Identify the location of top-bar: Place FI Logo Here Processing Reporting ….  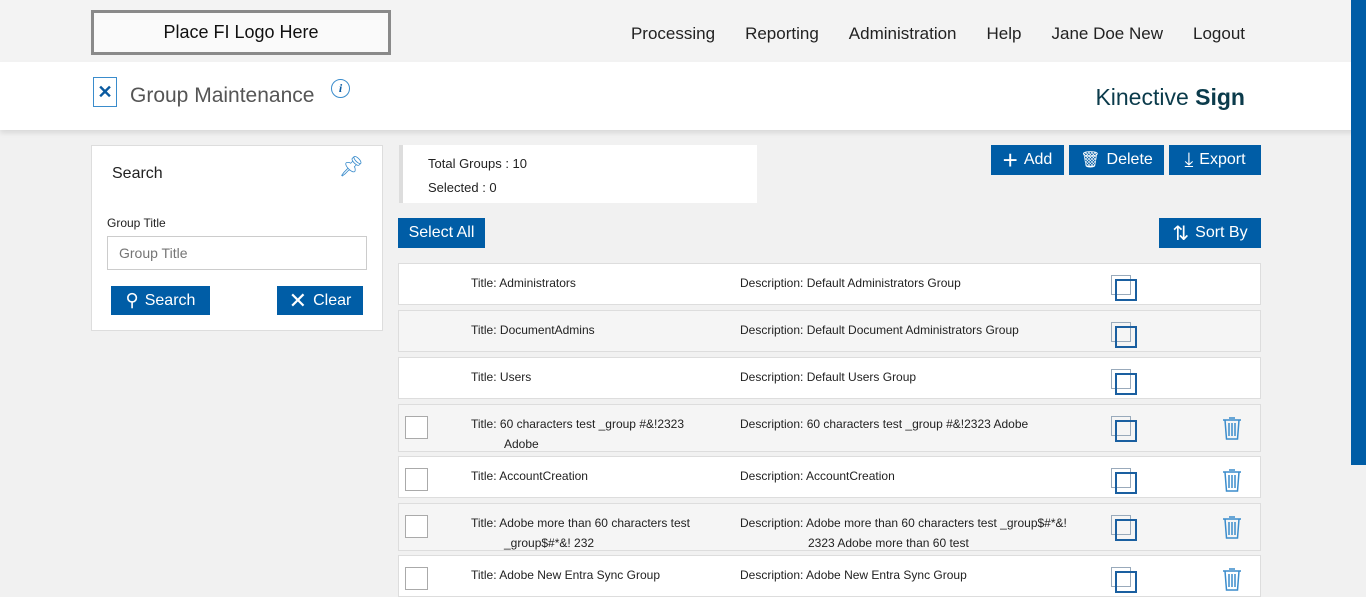
(683, 31).